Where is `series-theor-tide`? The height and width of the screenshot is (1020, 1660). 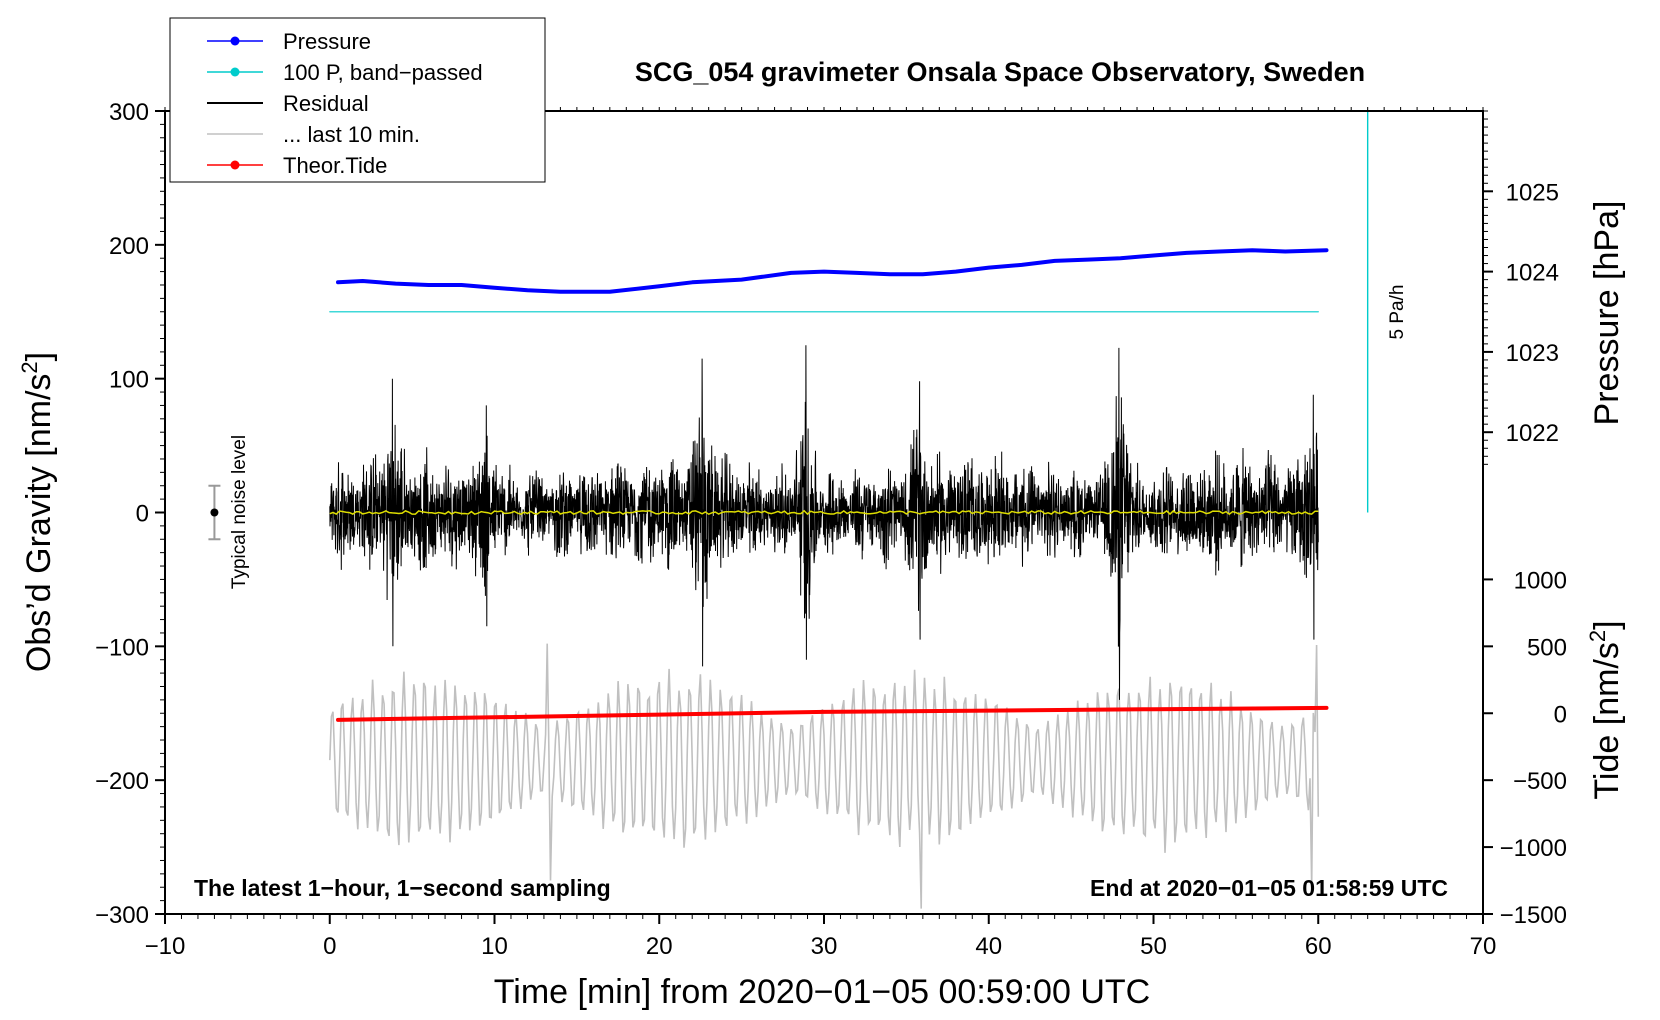
series-theor-tide is located at coordinates (832, 713).